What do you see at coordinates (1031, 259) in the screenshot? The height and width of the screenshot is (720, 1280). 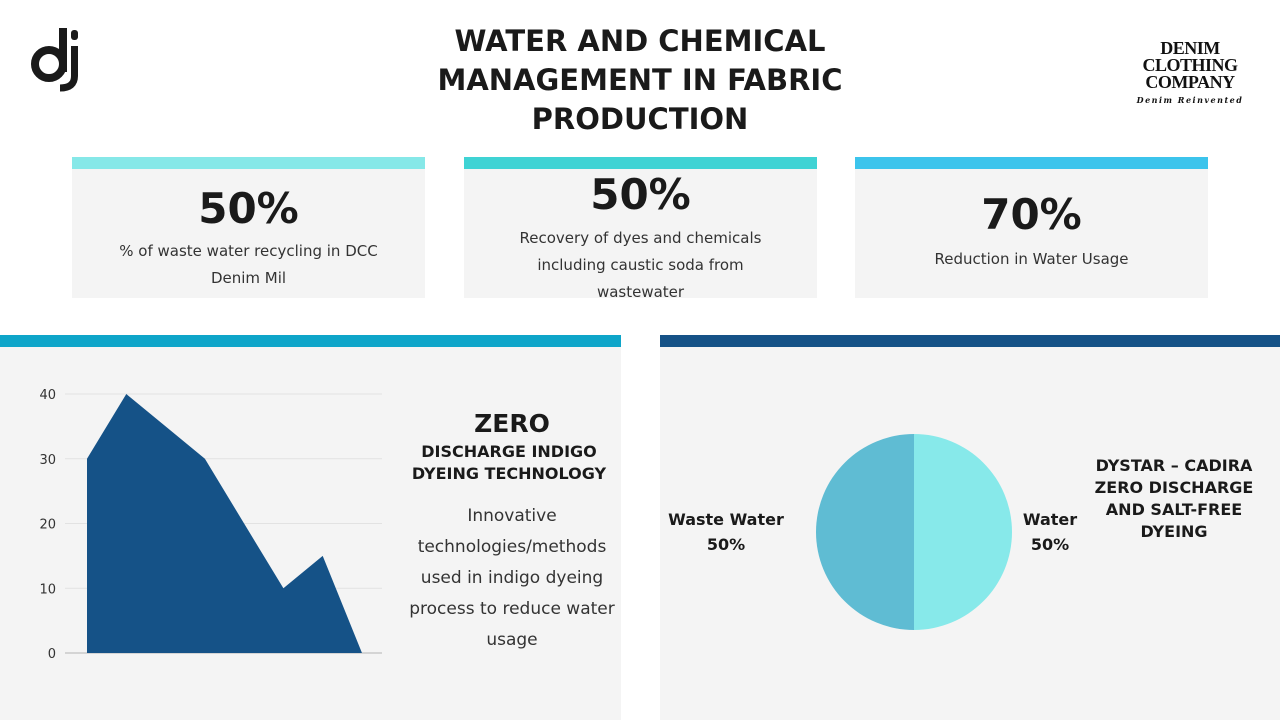 I see `stat-label: Reduction in Water Usage` at bounding box center [1031, 259].